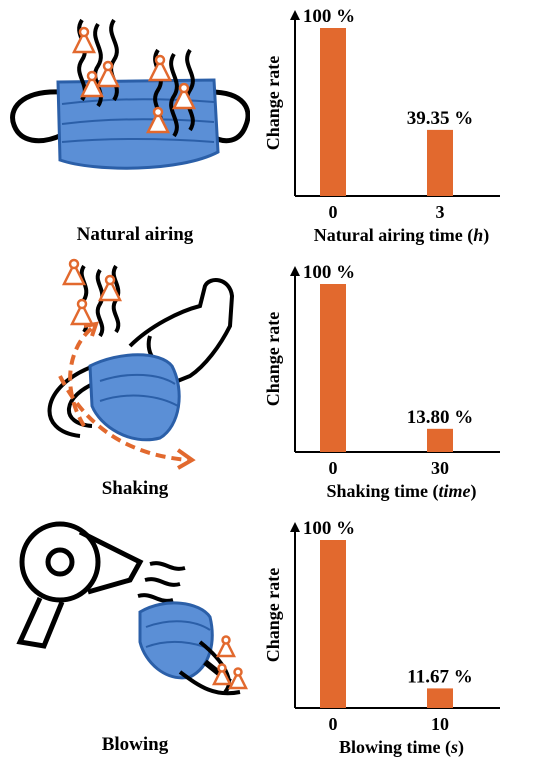 The image size is (550, 768). What do you see at coordinates (401, 235) in the screenshot?
I see `x-axis-label: Natural airing time (h)` at bounding box center [401, 235].